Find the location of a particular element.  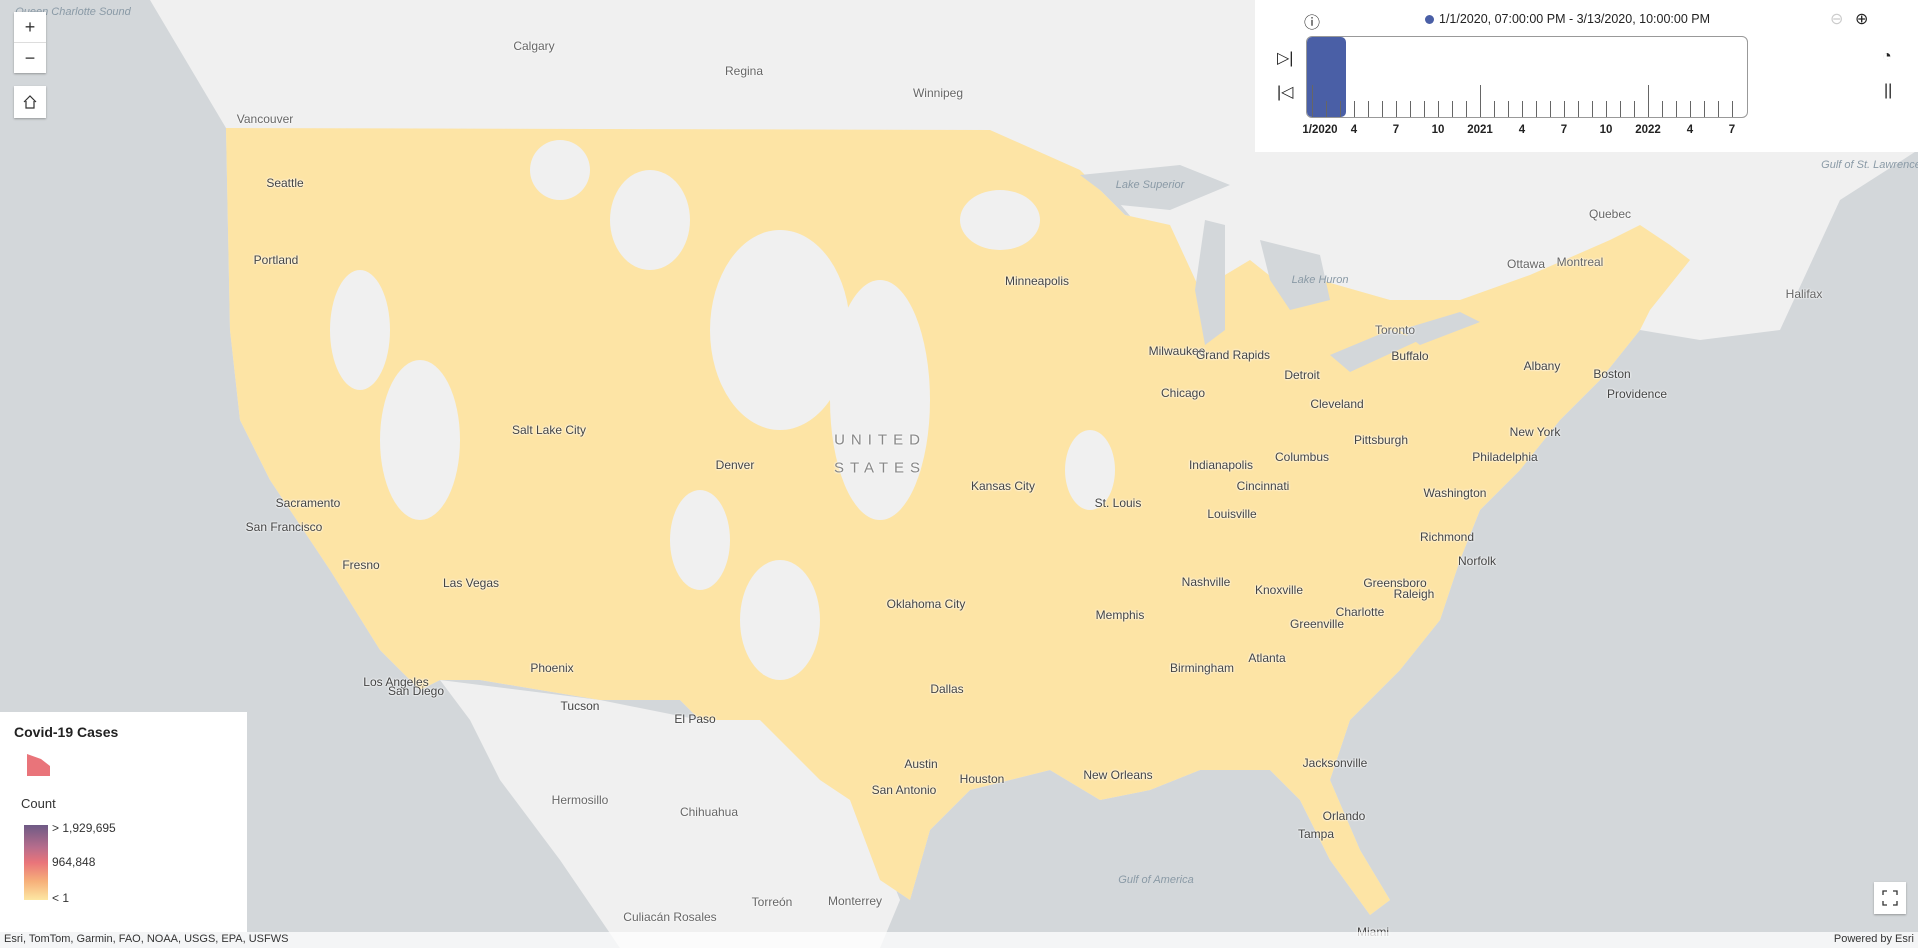

powered-by: Powered by Esri is located at coordinates (1873, 939).